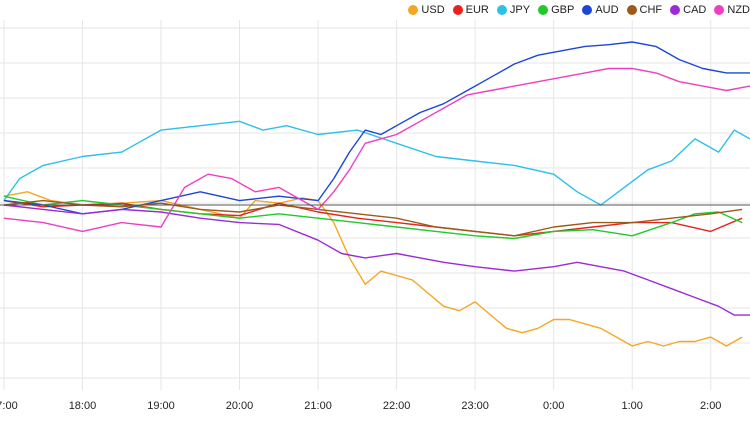  I want to click on x-tick-label: 2:00, so click(710, 406).